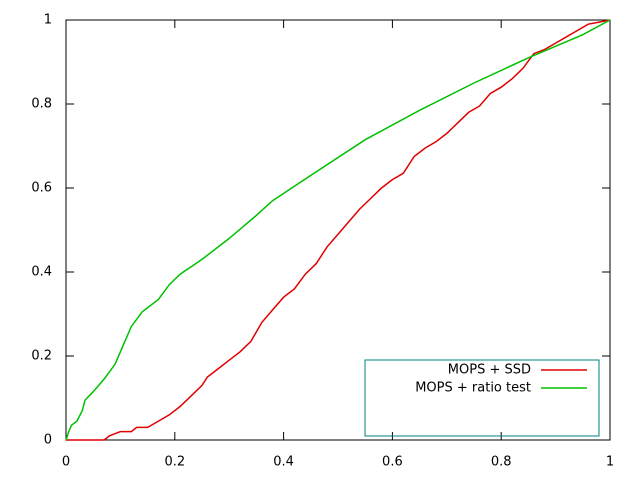  Describe the element at coordinates (48, 20) in the screenshot. I see `y-tick-label: 1` at that location.